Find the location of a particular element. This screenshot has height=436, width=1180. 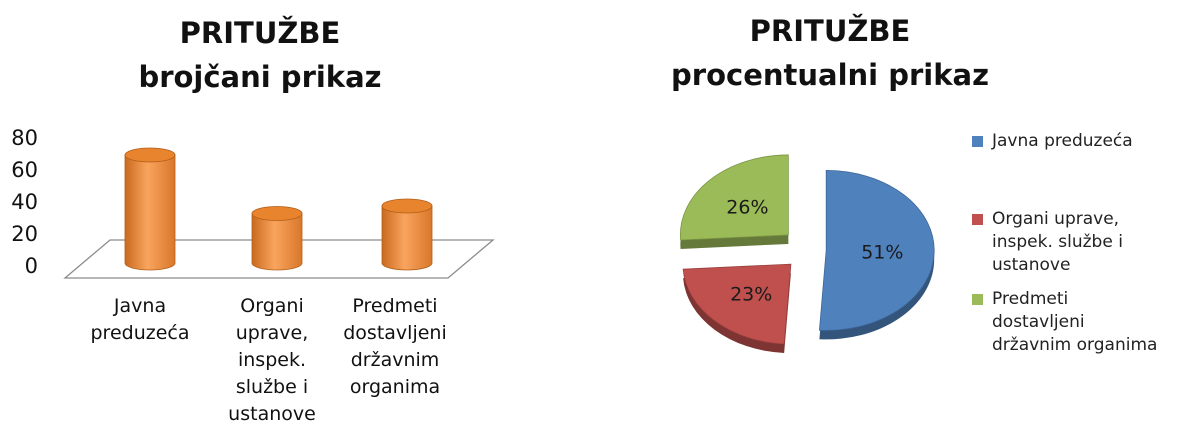

x-category-label-line: Javna is located at coordinates (140, 306).